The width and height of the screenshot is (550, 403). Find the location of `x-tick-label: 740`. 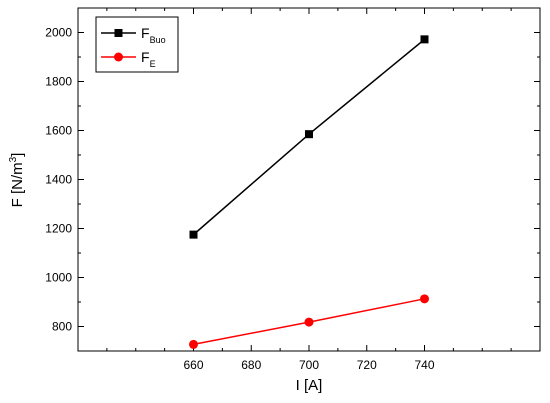

x-tick-label: 740 is located at coordinates (424, 365).